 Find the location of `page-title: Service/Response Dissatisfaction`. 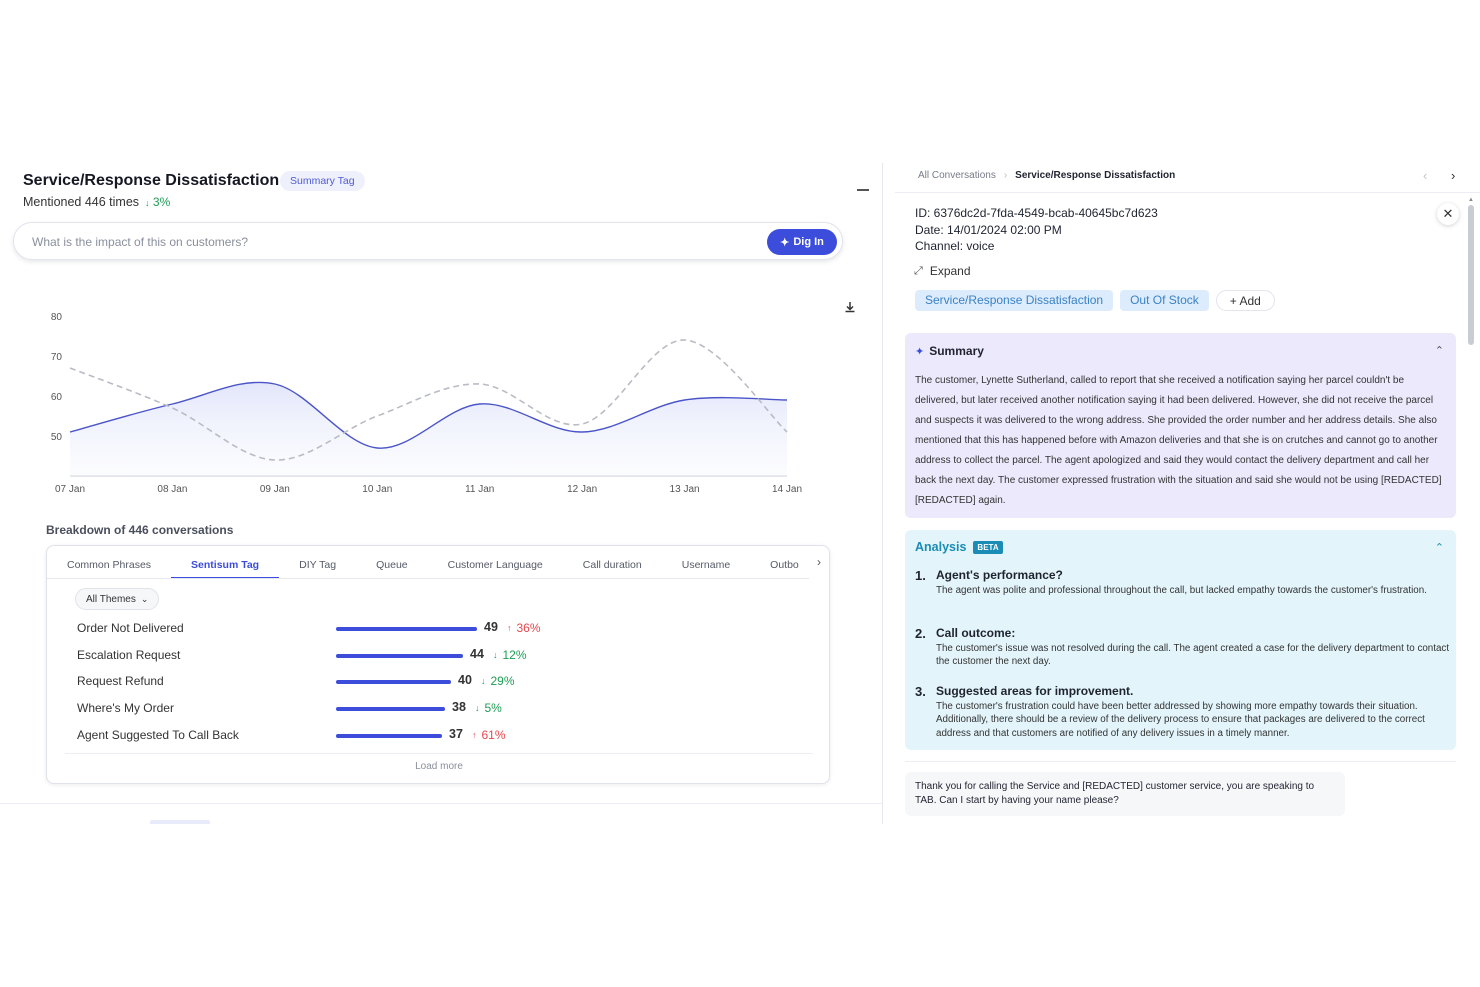

page-title: Service/Response Dissatisfaction is located at coordinates (151, 180).